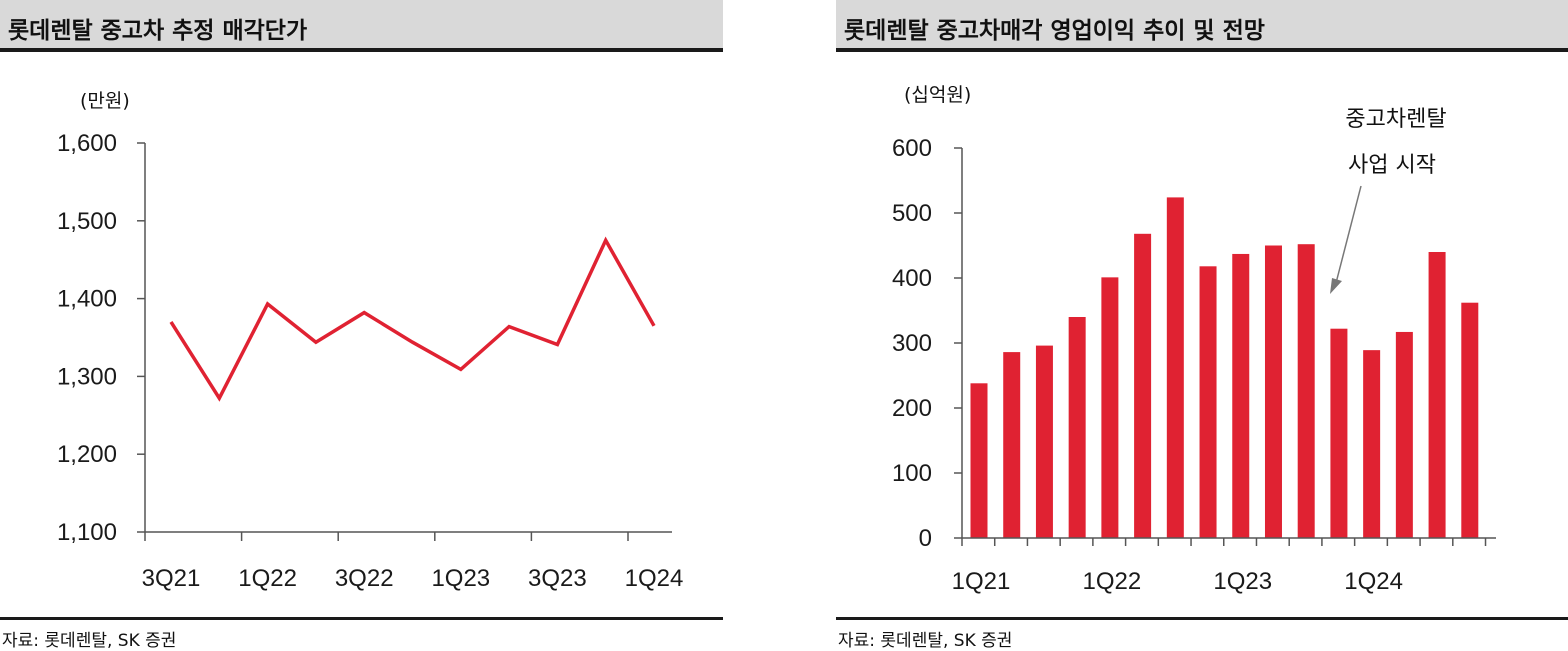 This screenshot has width=1568, height=651. I want to click on right-y-tick-label: 300, so click(912, 343).